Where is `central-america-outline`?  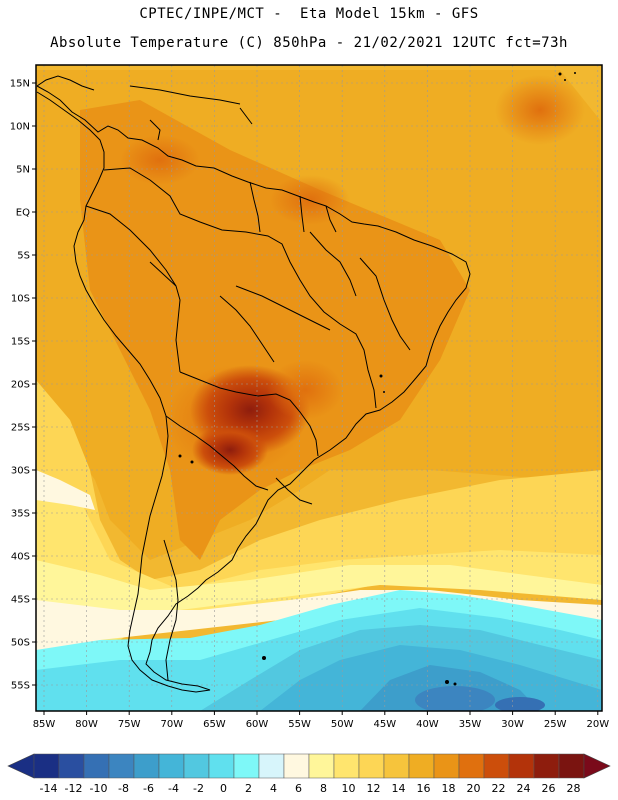
central-america-outline is located at coordinates (144, 108).